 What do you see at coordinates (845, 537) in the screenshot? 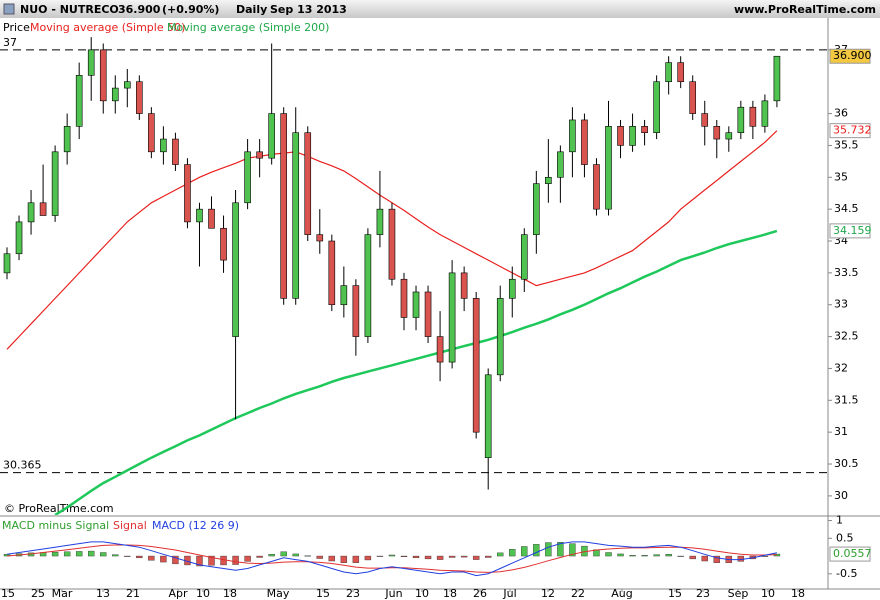
I see `y-tick-label: 0.5` at bounding box center [845, 537].